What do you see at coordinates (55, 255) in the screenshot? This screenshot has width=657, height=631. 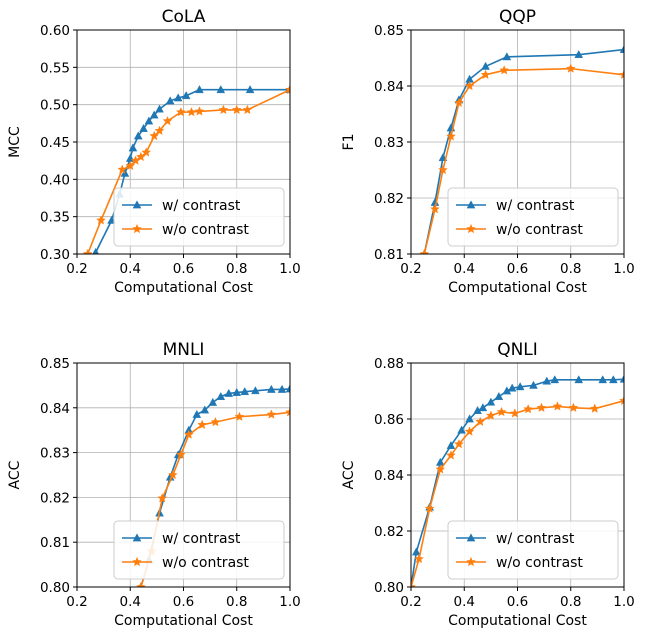 I see `y-tick-label: 0.30` at bounding box center [55, 255].